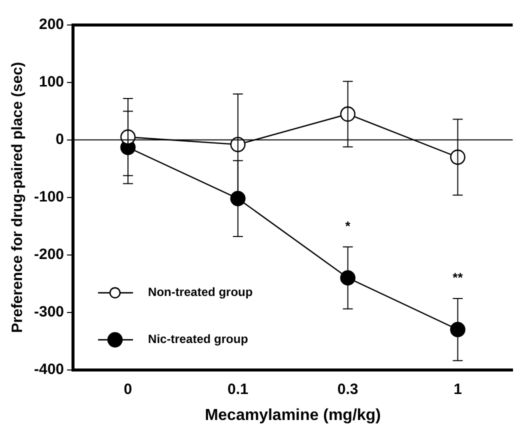 The image size is (521, 434). Describe the element at coordinates (198, 339) in the screenshot. I see `legend-label: Nic-treated group` at that location.